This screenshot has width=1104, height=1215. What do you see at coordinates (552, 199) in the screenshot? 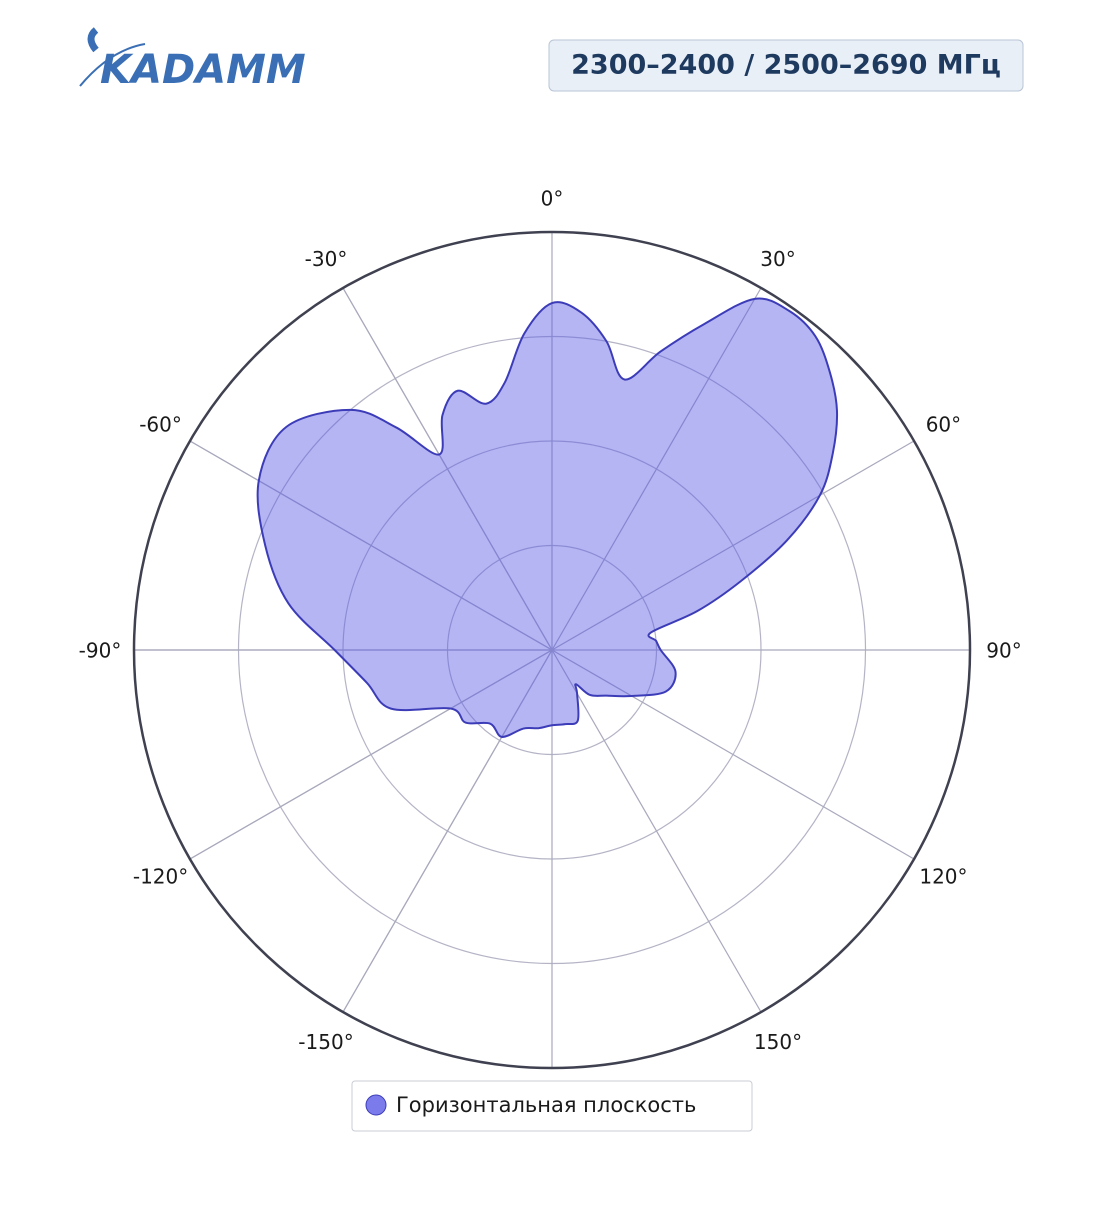
I see `theta-tick-label: 0°` at bounding box center [552, 199].